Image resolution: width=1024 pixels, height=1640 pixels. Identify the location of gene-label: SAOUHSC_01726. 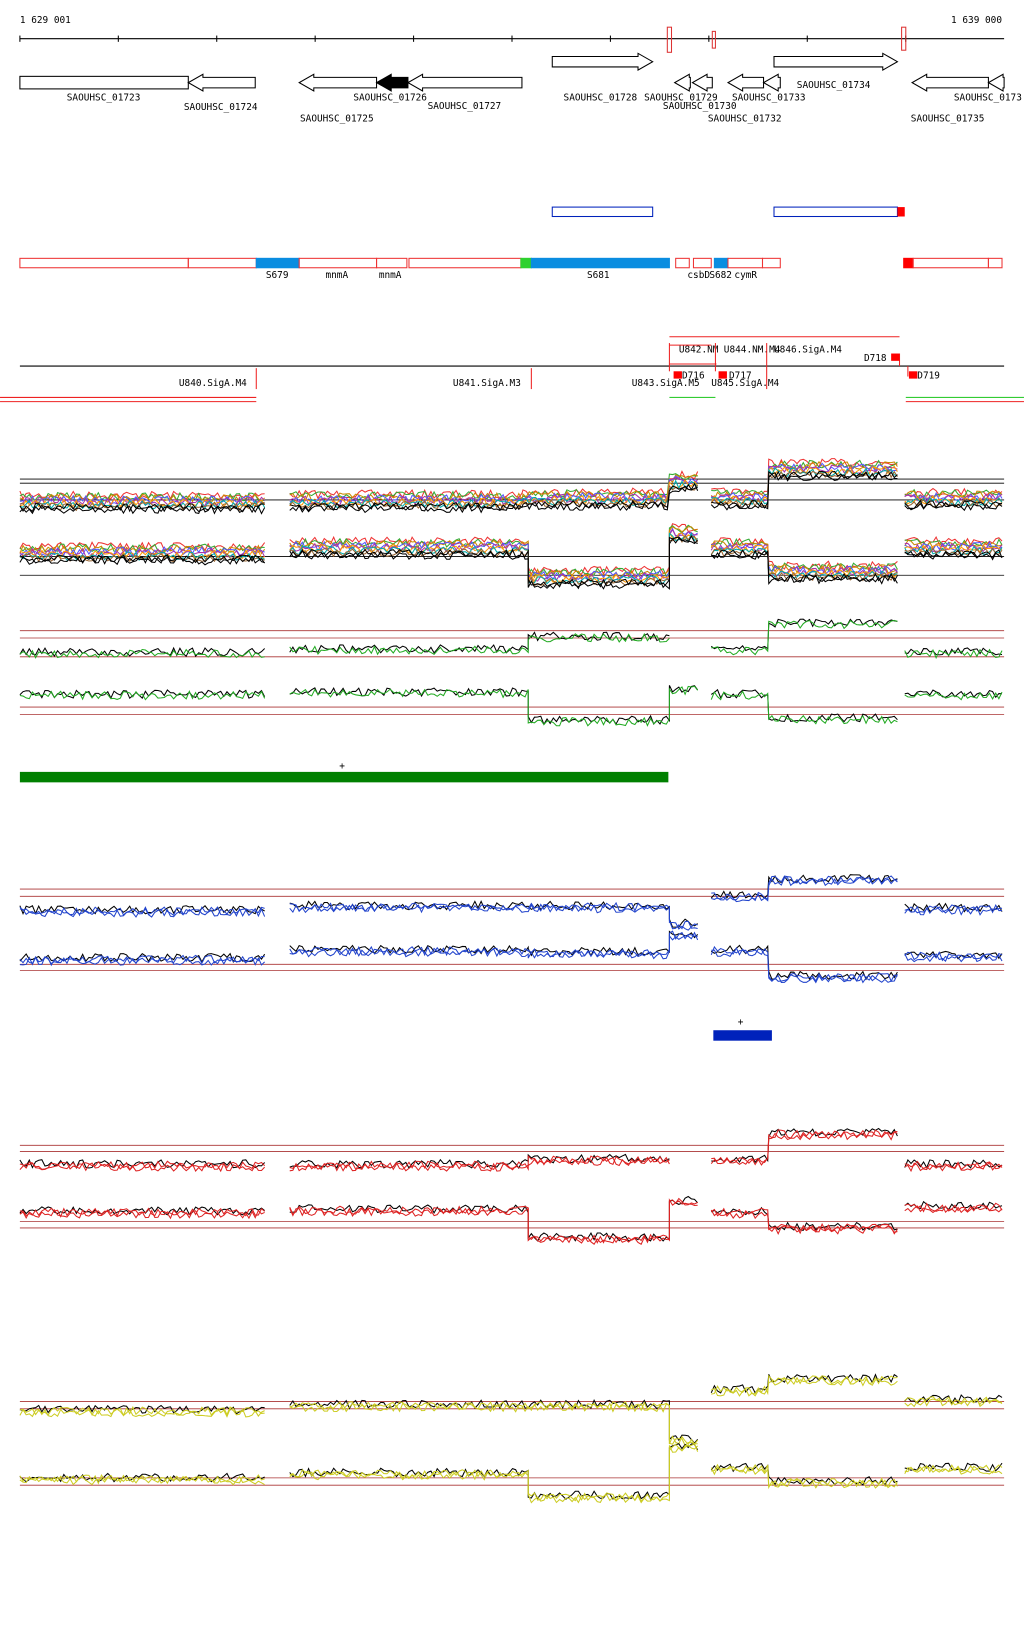
(390, 97).